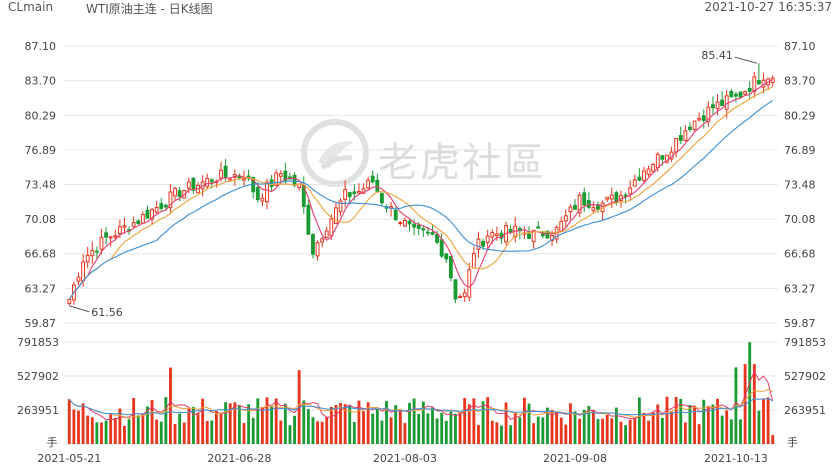 This screenshot has height=470, width=840. Describe the element at coordinates (805, 376) in the screenshot. I see `volume-tick-right: 527902` at that location.